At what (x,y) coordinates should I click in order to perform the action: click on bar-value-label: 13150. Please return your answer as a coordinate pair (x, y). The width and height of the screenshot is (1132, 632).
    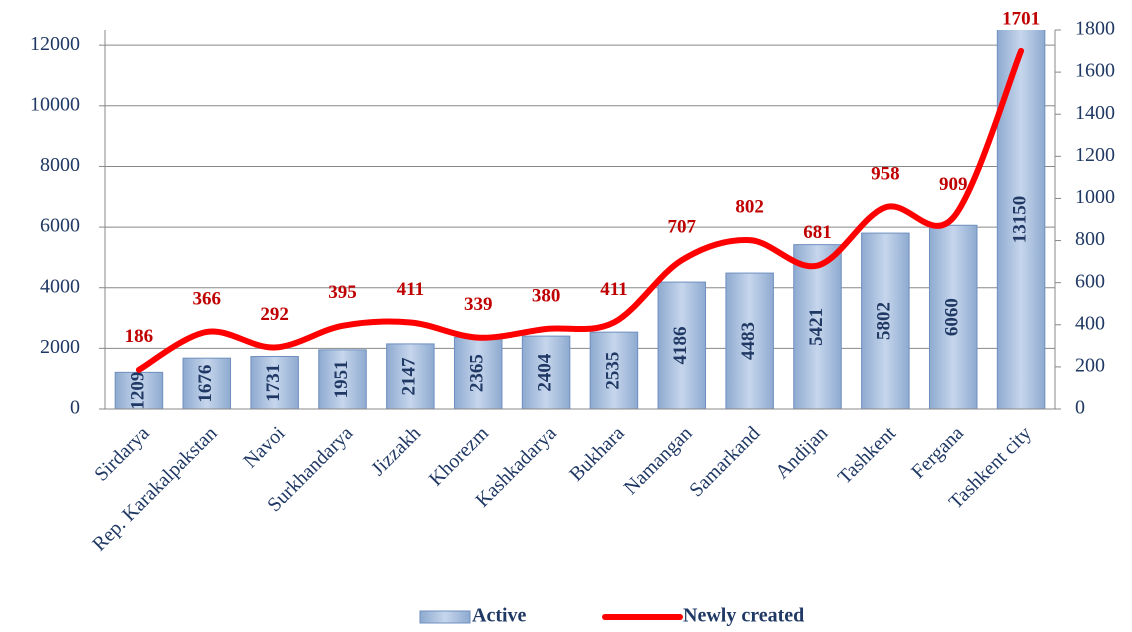
    Looking at the image, I should click on (1019, 220).